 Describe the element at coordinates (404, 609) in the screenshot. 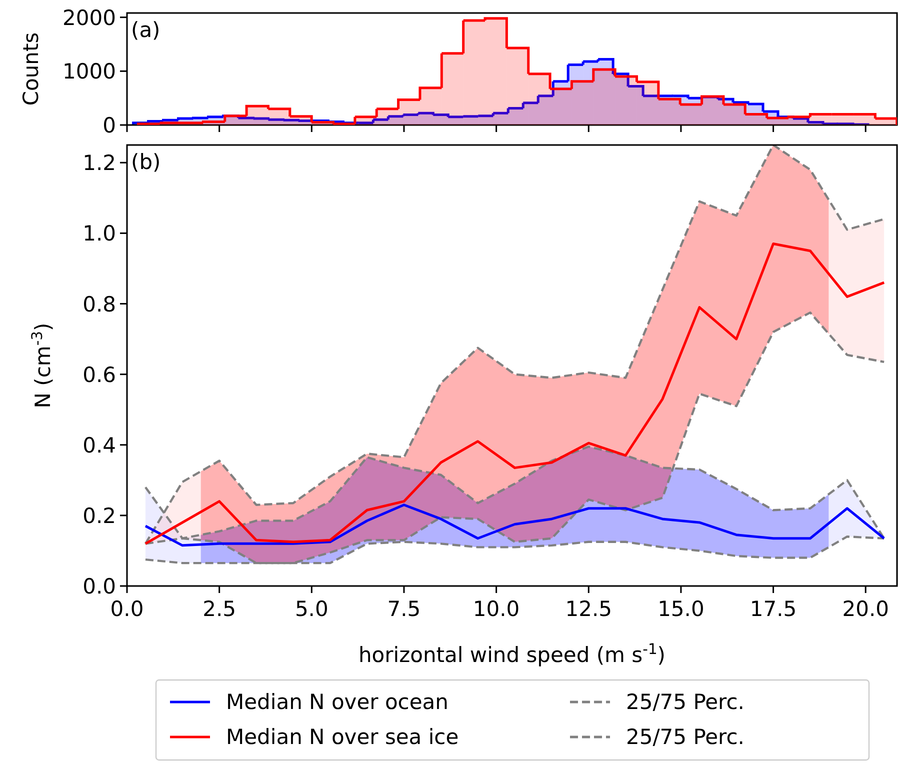

I see `x-tick-label: 7.5` at that location.